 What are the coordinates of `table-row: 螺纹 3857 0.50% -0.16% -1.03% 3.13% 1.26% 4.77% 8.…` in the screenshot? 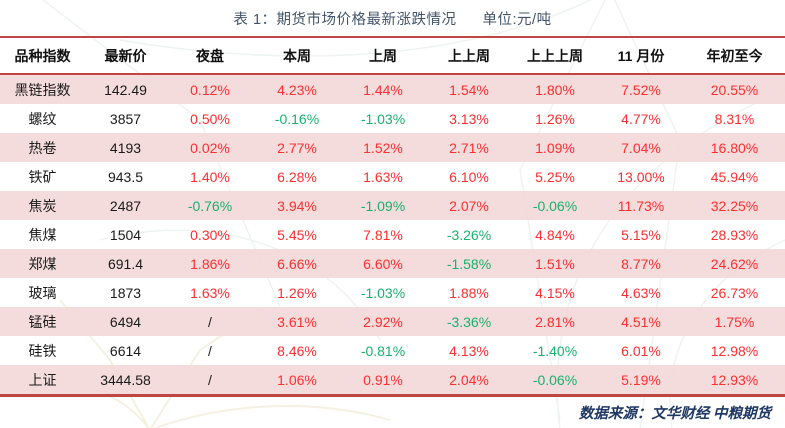 It's located at (392, 118).